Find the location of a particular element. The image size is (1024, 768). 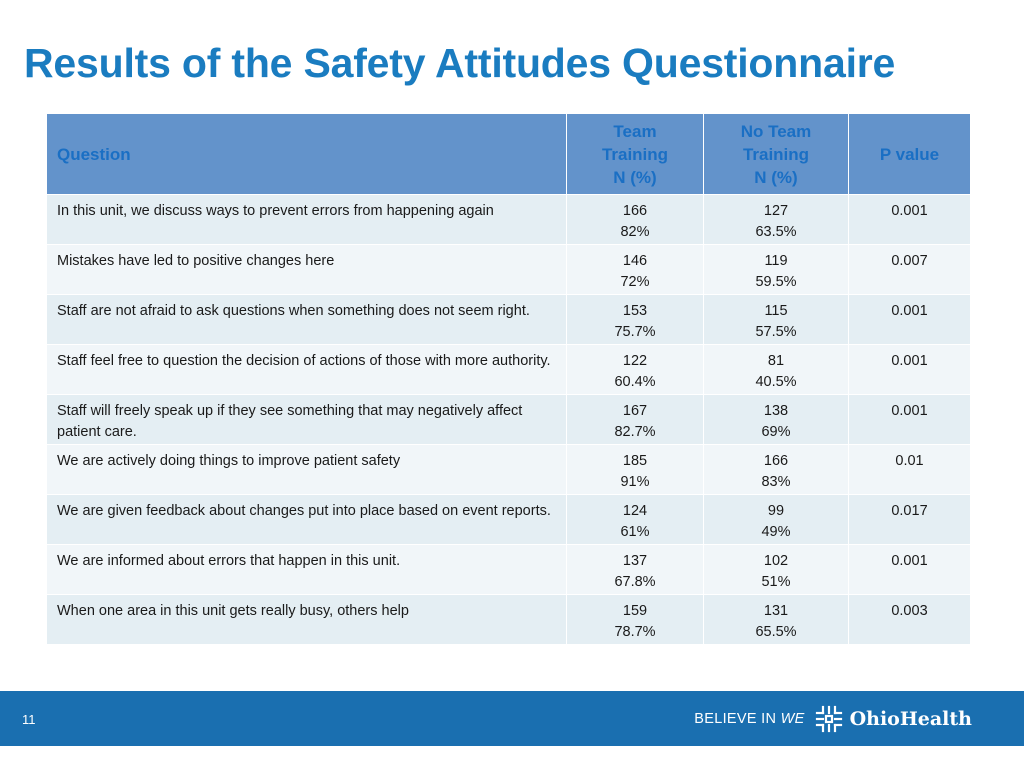

count-value: 153 is located at coordinates (635, 311).